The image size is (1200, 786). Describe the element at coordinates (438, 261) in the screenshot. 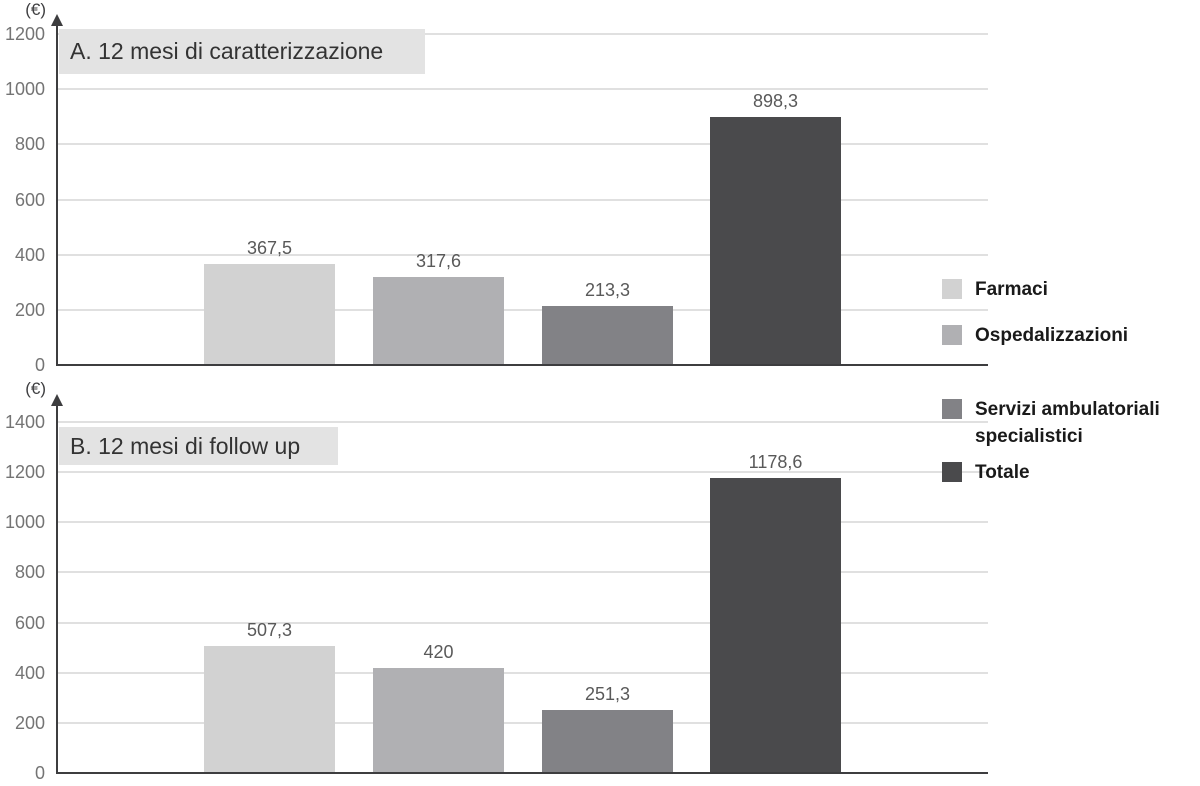

I see `bar-value-label: 317,6` at that location.